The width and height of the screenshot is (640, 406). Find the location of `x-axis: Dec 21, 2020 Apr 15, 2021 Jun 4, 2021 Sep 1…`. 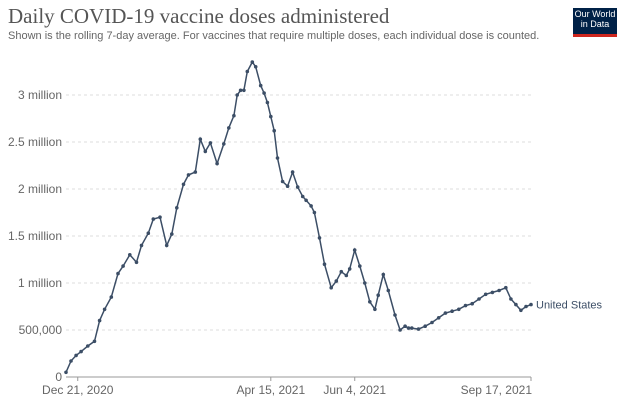

x-axis: Dec 21, 2020 Apr 15, 2021 Jun 4, 2021 Sep 1… is located at coordinates (287, 386).